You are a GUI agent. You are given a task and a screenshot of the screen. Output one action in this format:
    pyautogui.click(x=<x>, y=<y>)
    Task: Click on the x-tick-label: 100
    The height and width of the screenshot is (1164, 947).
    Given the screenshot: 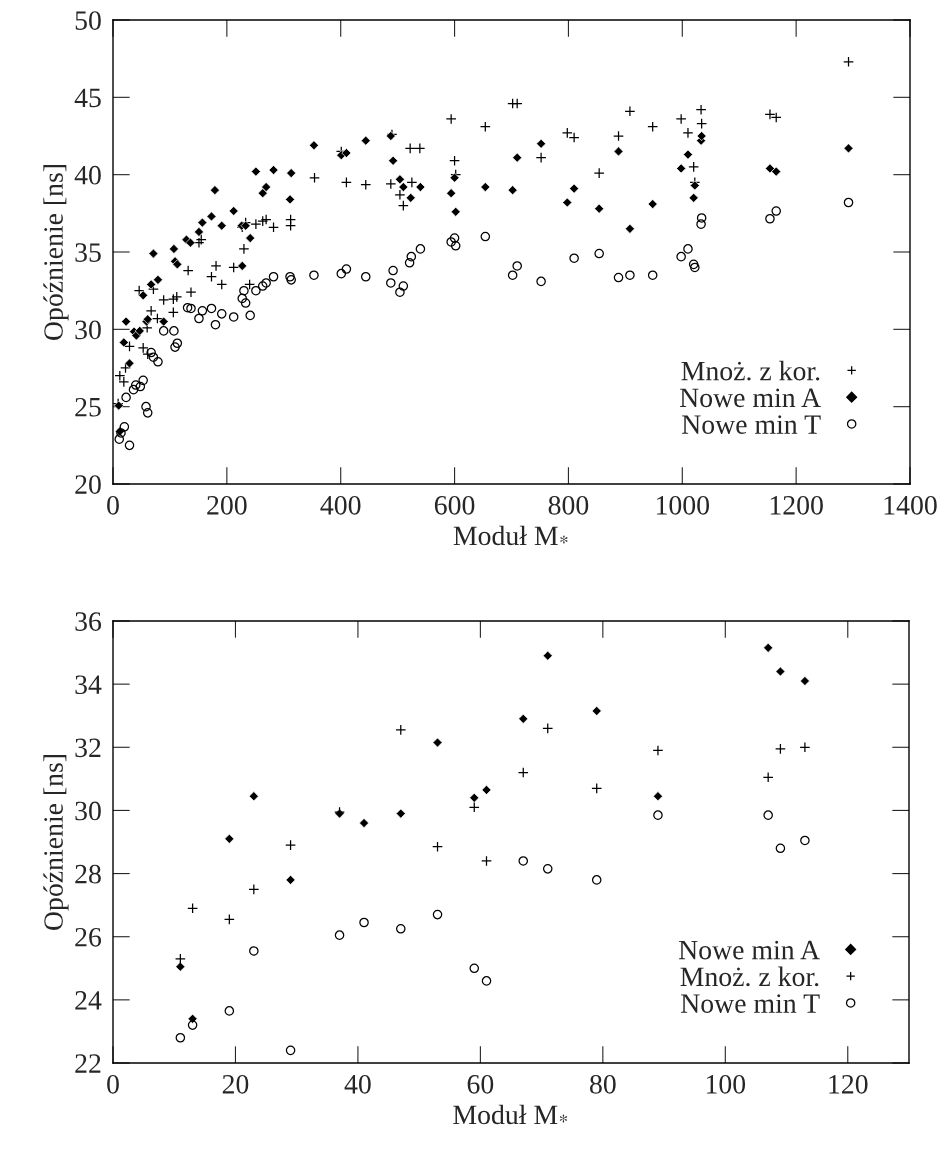 What is the action you would take?
    pyautogui.click(x=726, y=1084)
    